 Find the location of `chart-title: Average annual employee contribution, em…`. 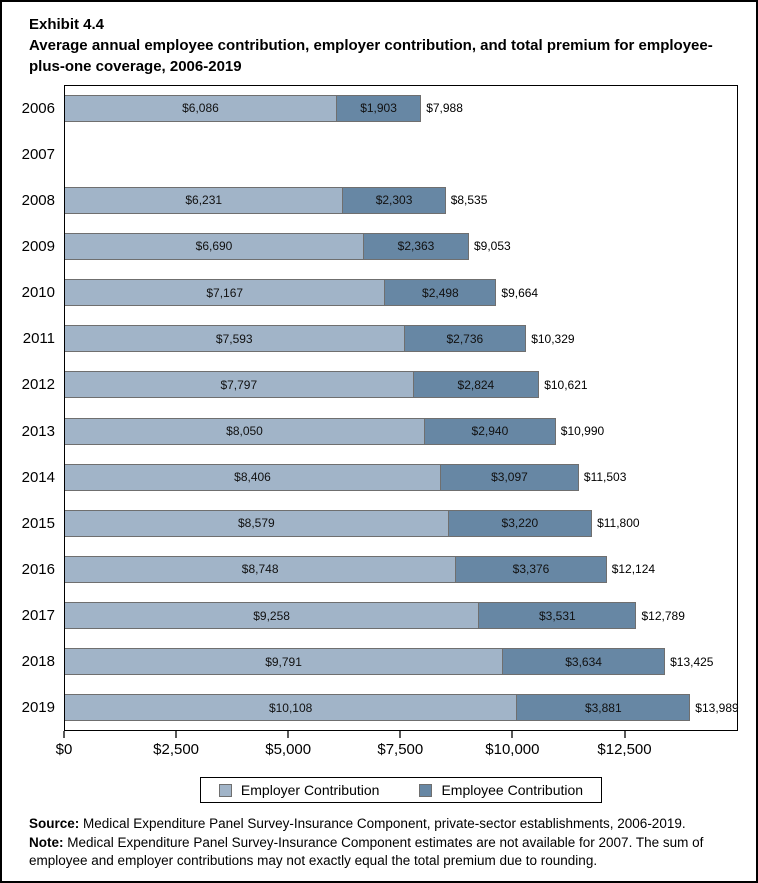

chart-title: Average annual employee contribution, em… is located at coordinates (371, 56).